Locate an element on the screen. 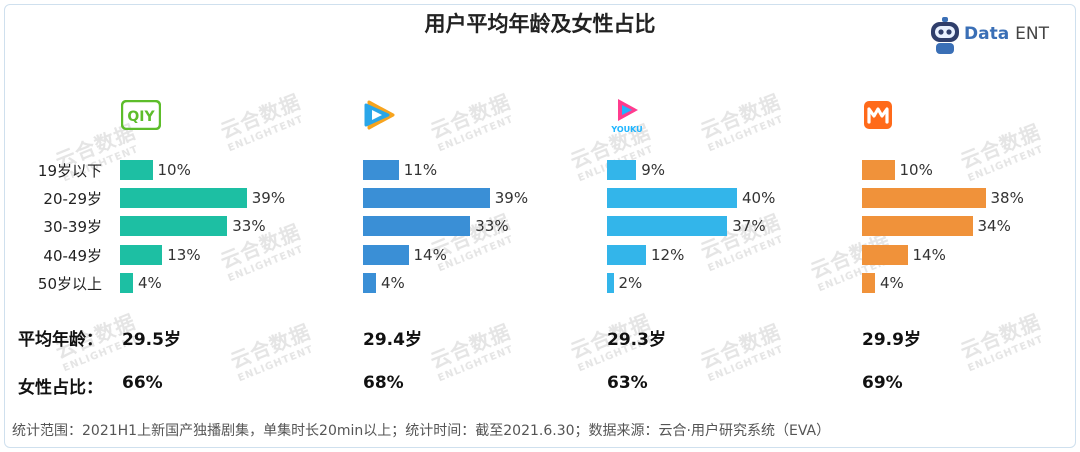  avg-age-value: 29.3岁 is located at coordinates (636, 340).